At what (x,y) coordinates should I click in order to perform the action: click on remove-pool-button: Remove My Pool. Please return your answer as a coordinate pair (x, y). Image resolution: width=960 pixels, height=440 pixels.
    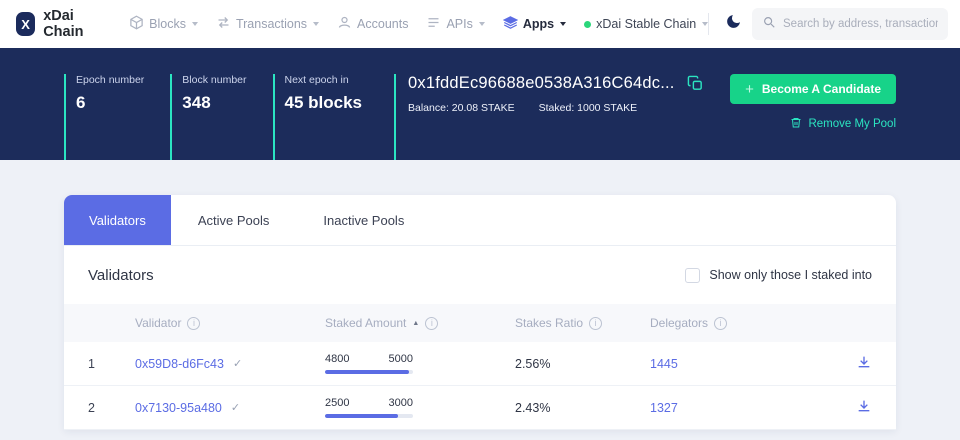
    Looking at the image, I should click on (843, 124).